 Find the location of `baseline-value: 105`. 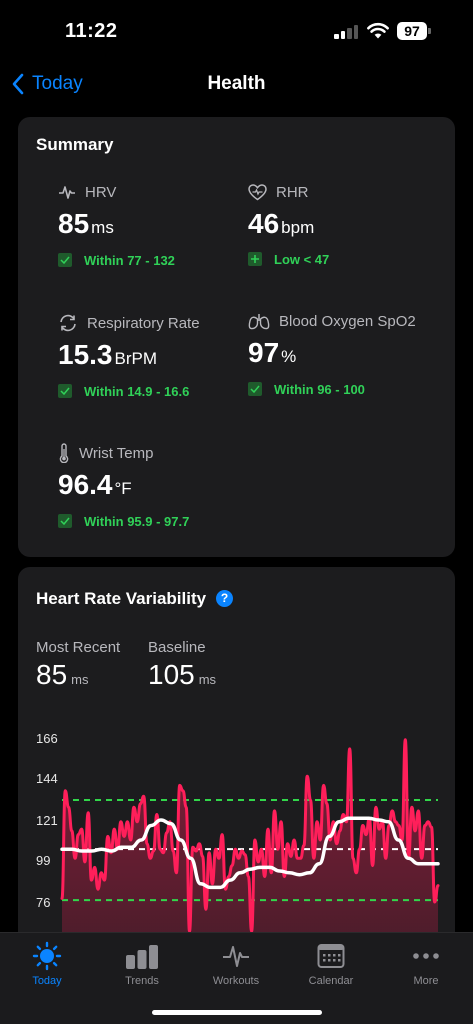

baseline-value: 105 is located at coordinates (171, 674).